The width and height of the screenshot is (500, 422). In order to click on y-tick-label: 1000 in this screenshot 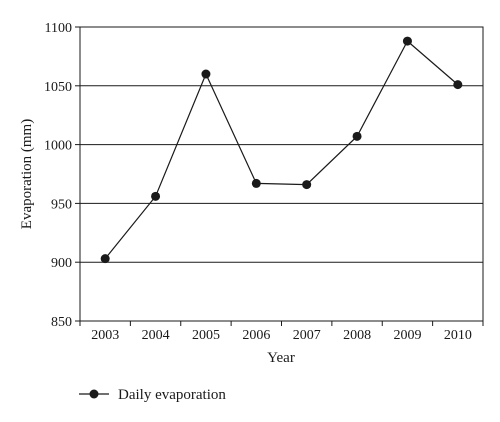, I will do `click(58, 146)`.